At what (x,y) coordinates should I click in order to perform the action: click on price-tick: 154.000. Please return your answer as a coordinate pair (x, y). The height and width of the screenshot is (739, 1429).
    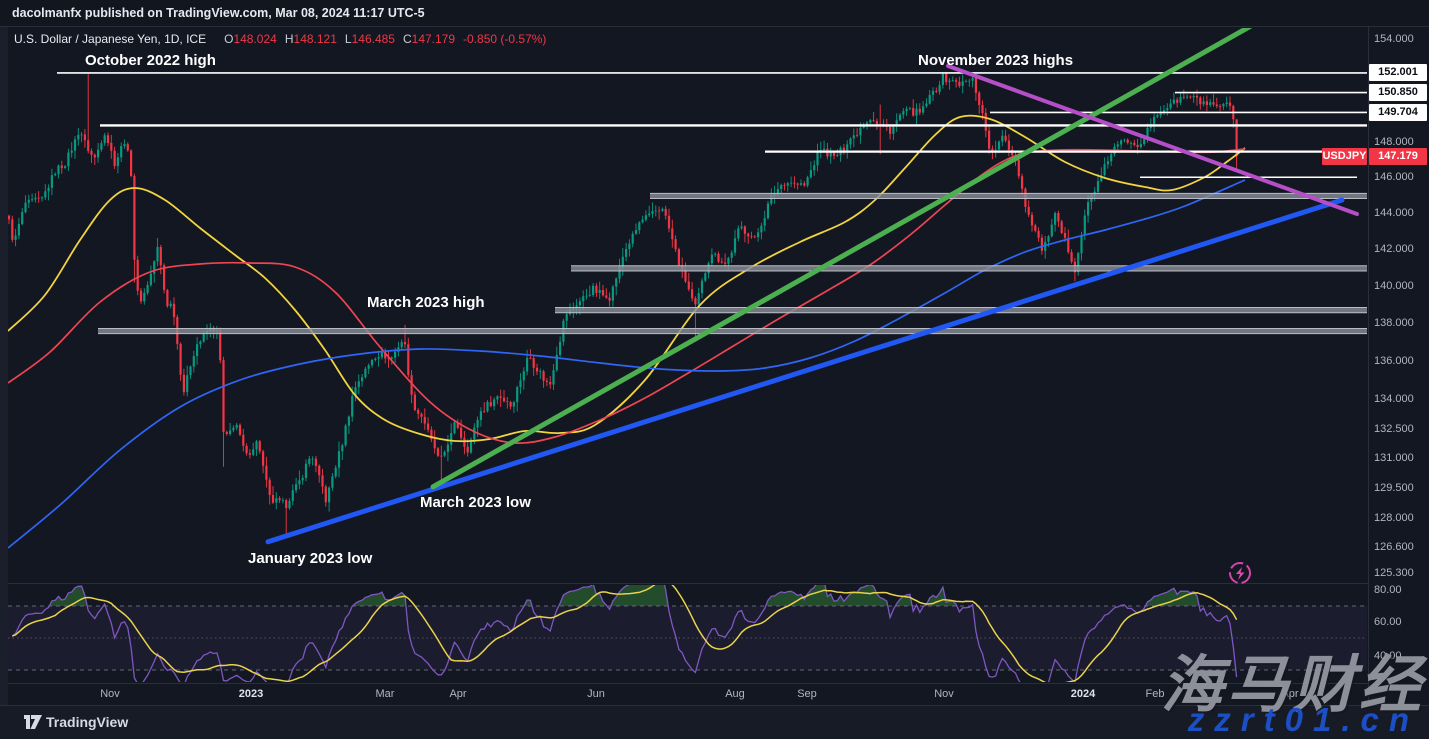
    Looking at the image, I should click on (1394, 39).